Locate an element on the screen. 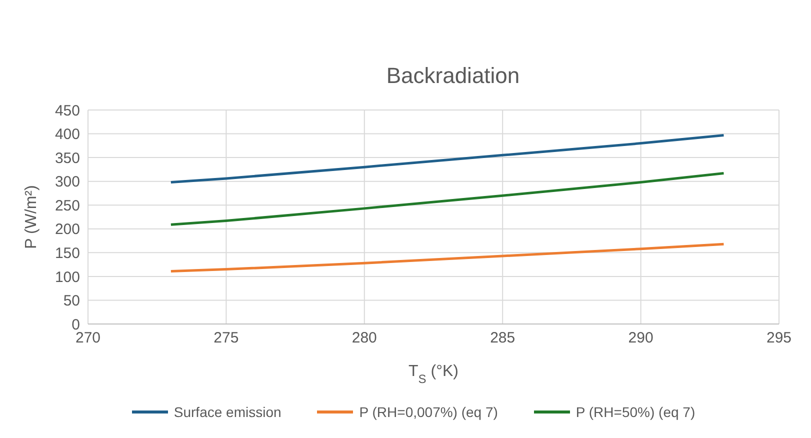 This screenshot has width=811, height=438. y-axis-title: P (W/m²) is located at coordinates (31, 217).